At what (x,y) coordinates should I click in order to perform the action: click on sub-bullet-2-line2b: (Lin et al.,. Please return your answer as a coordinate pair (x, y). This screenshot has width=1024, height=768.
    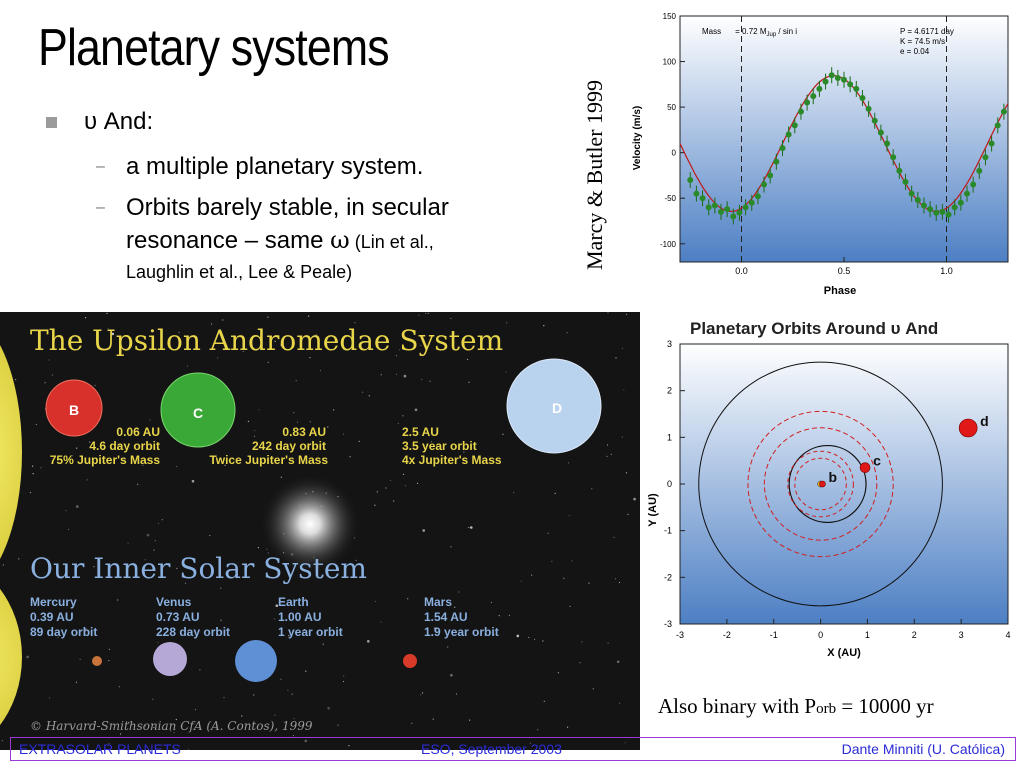
    Looking at the image, I should click on (391, 242).